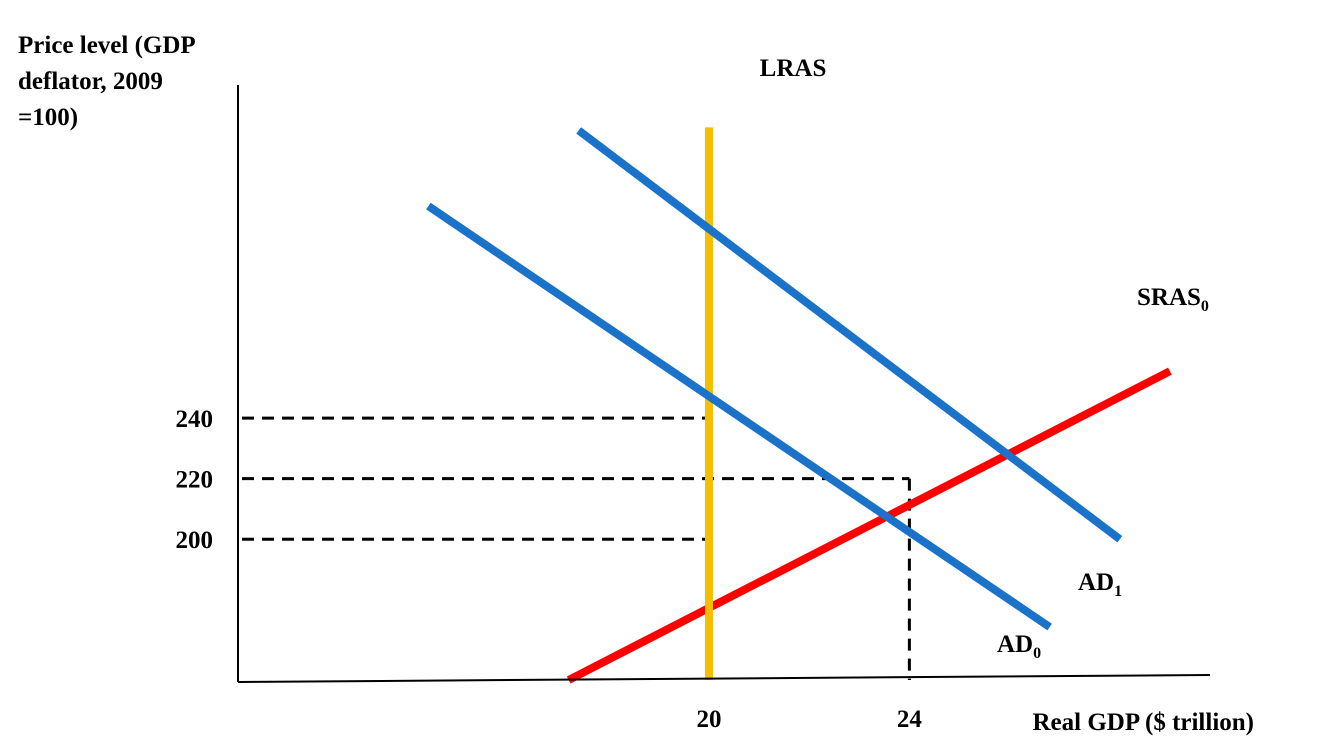 The width and height of the screenshot is (1322, 754). What do you see at coordinates (910, 719) in the screenshot?
I see `x-tick-24: 24` at bounding box center [910, 719].